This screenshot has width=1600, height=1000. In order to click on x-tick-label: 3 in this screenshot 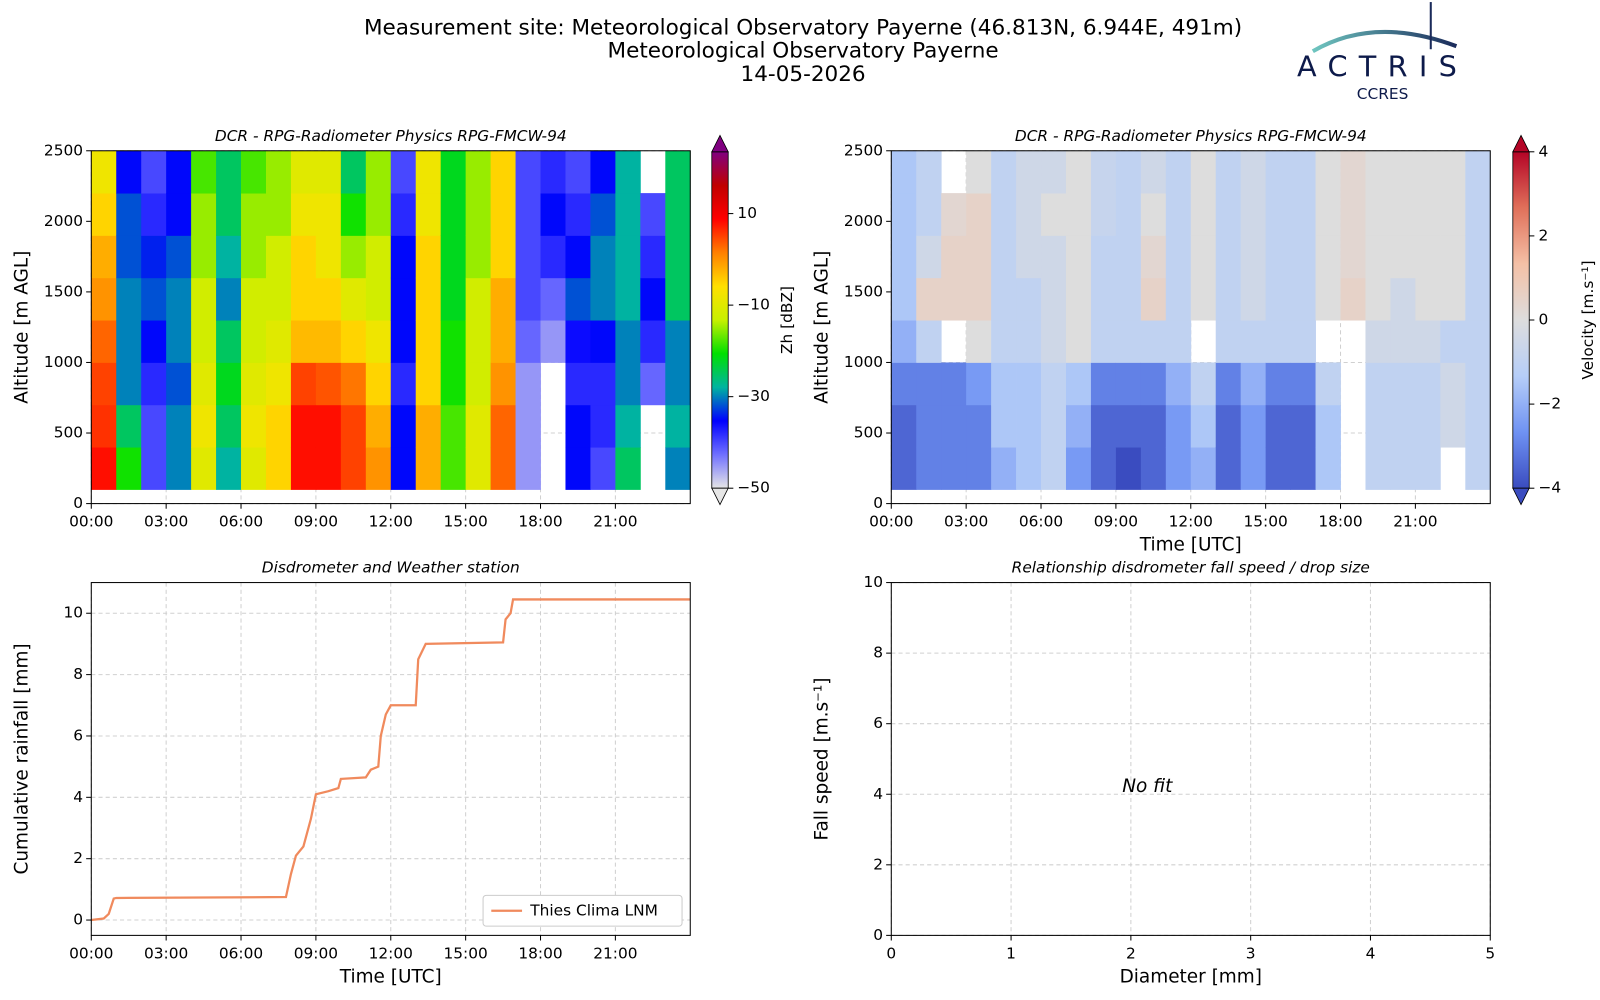, I will do `click(1251, 953)`.